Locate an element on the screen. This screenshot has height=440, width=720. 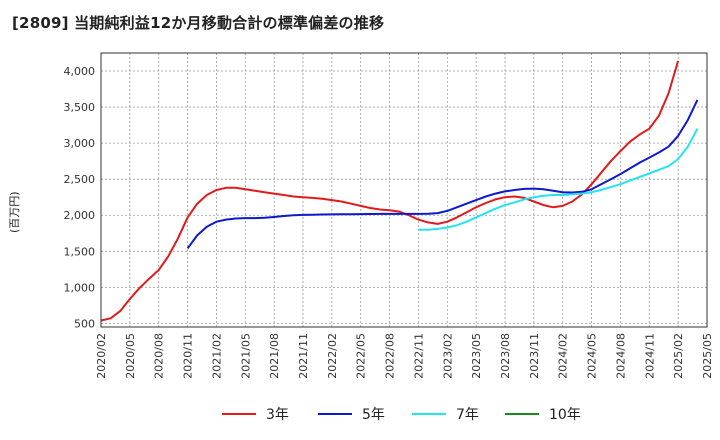
x-tick-label: 2021/11 is located at coordinates (303, 356).